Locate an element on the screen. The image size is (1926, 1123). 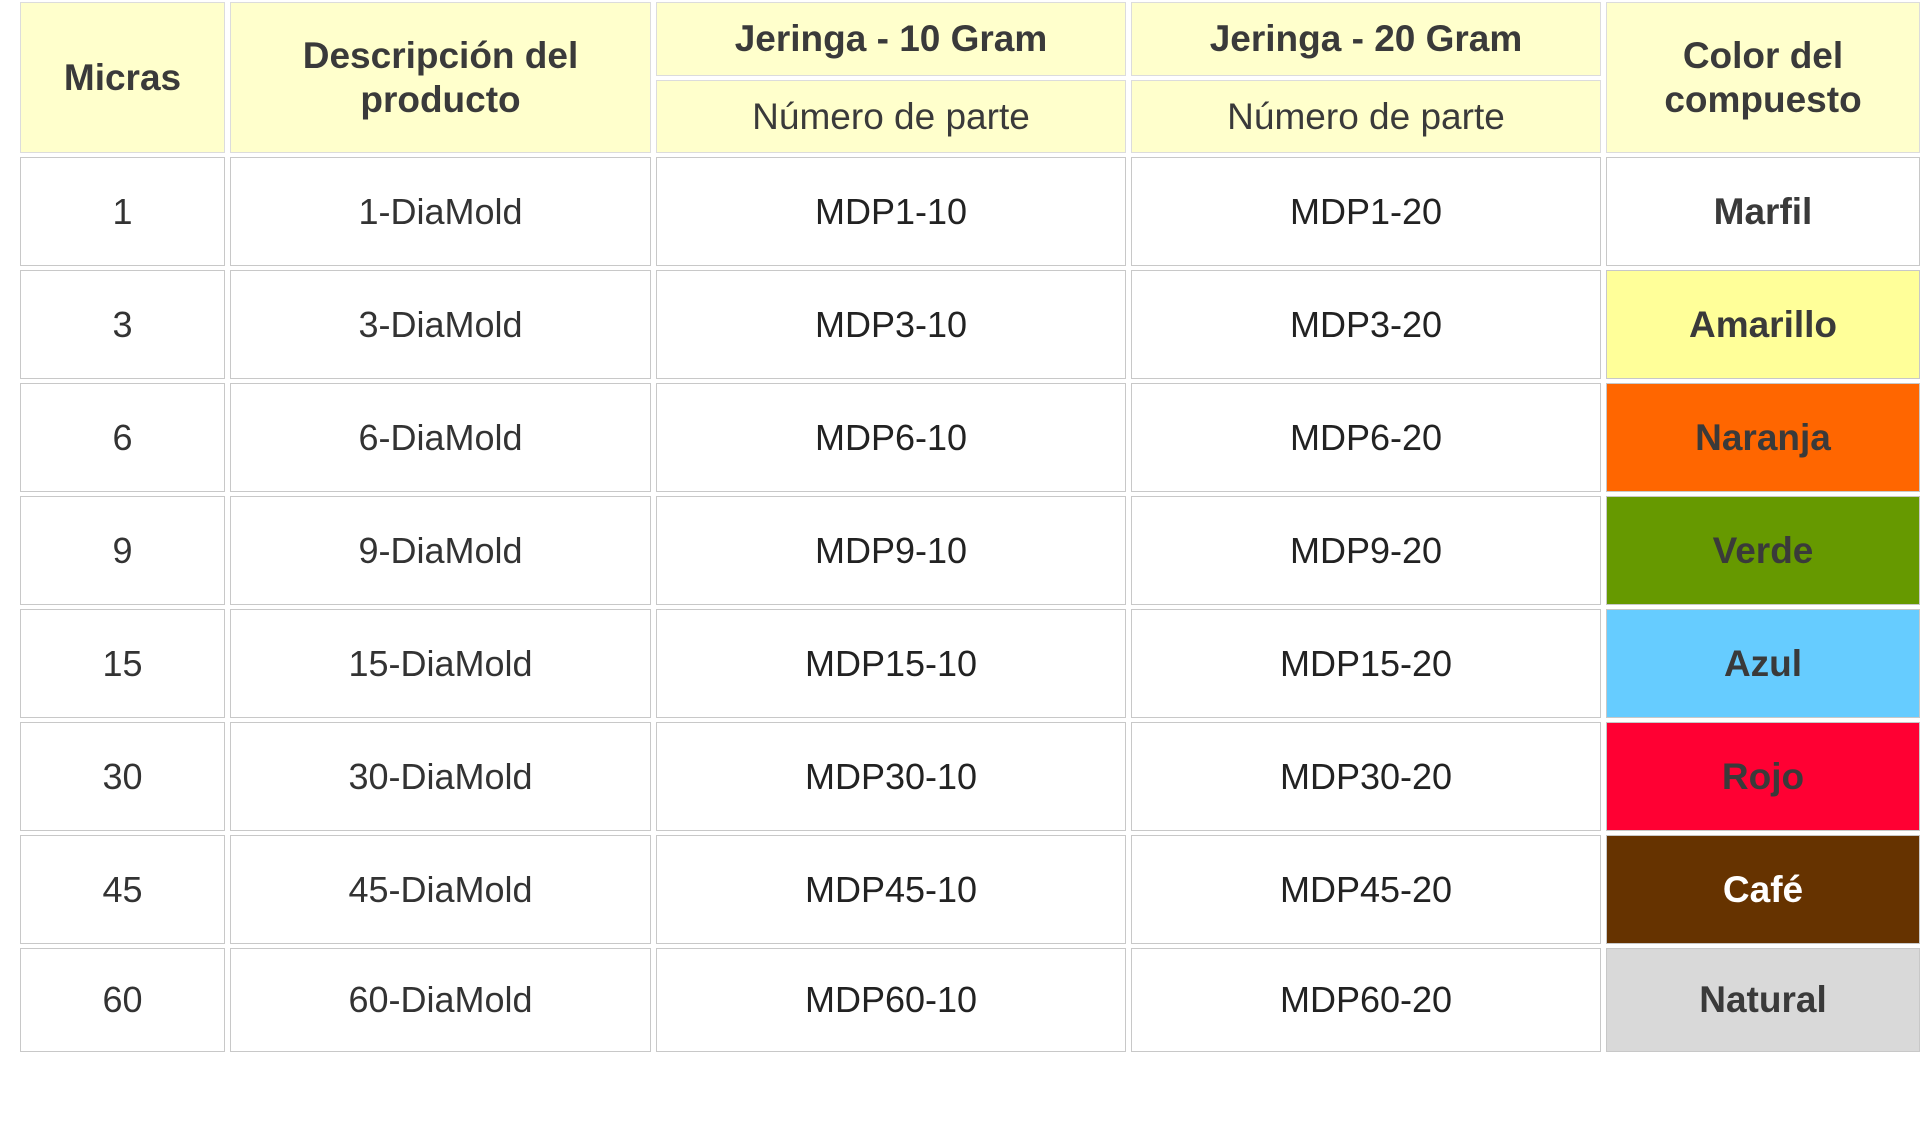
cell-micras: 45 is located at coordinates (122, 889).